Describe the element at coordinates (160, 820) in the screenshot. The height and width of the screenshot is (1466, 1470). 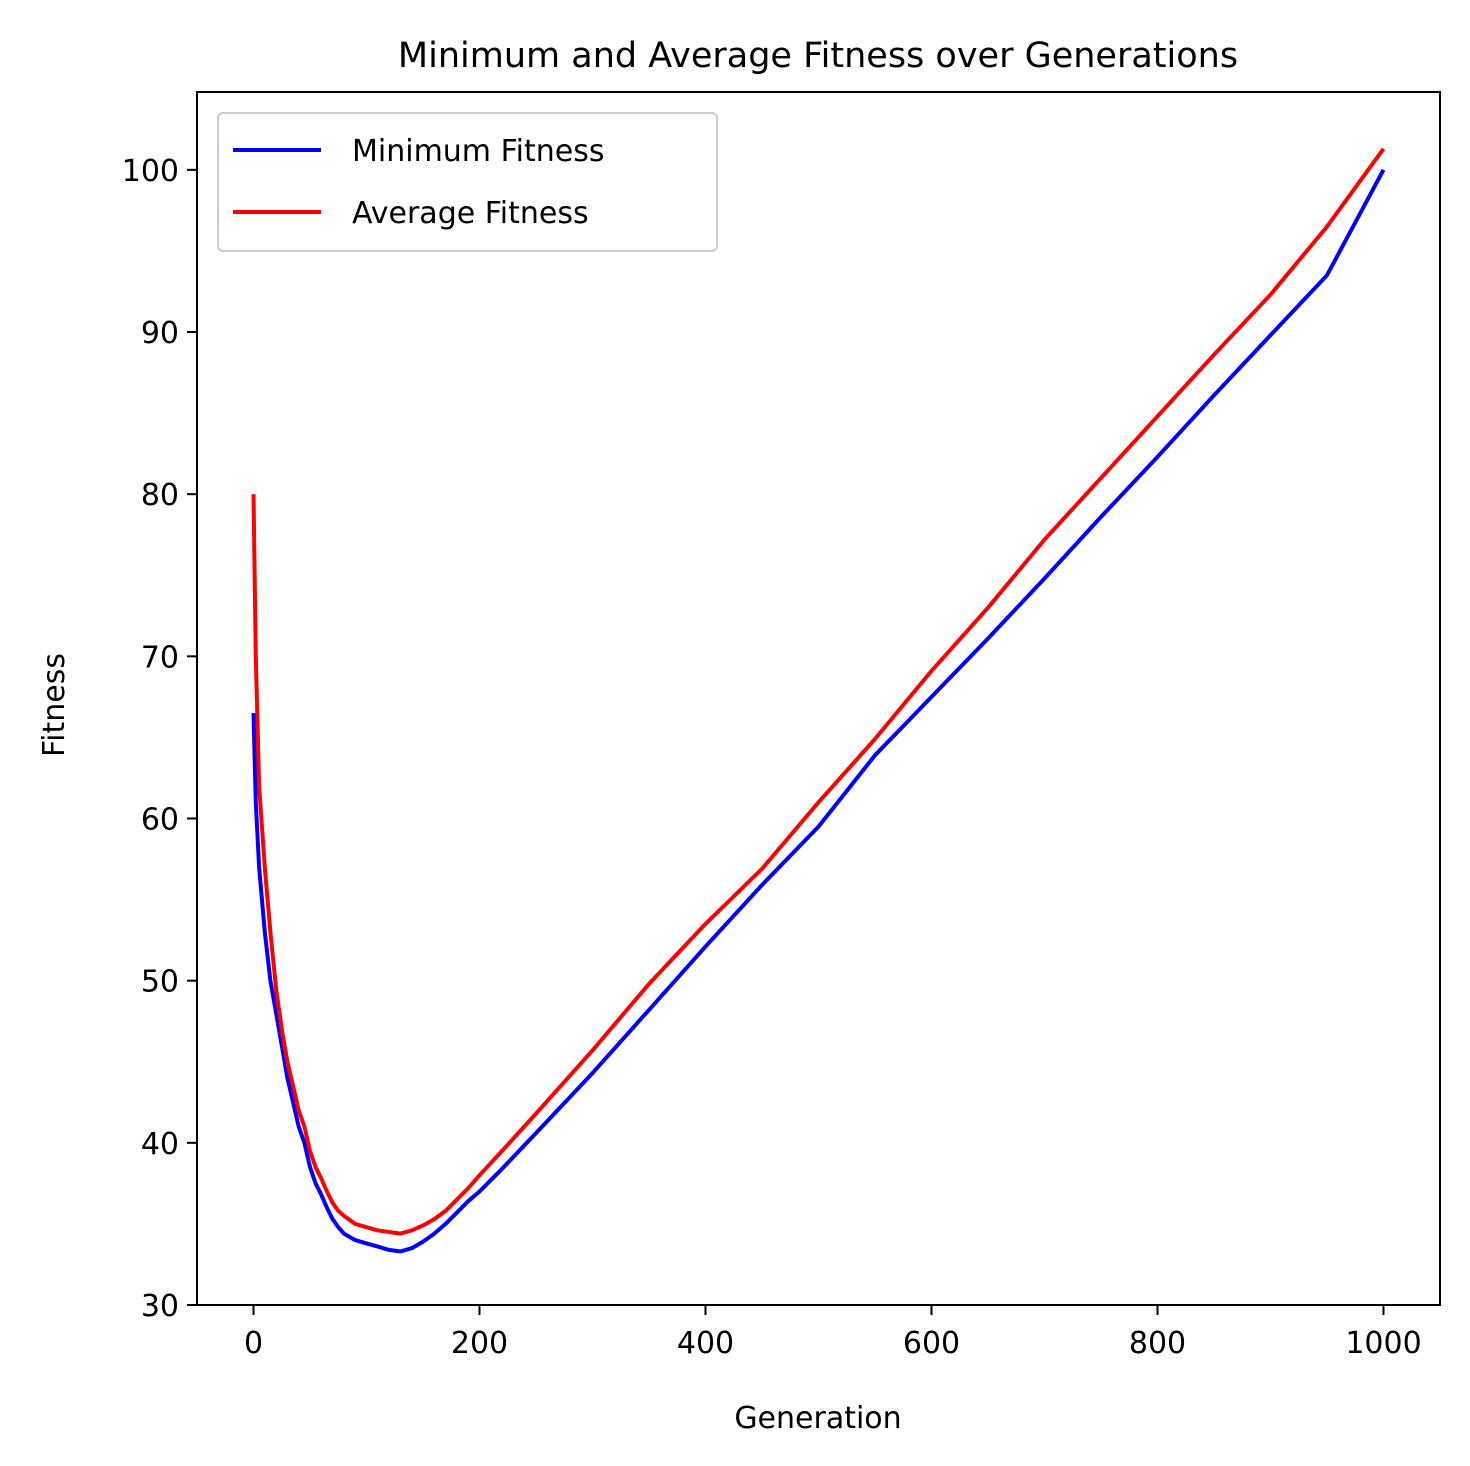
I see `y-tick-label: 60` at that location.